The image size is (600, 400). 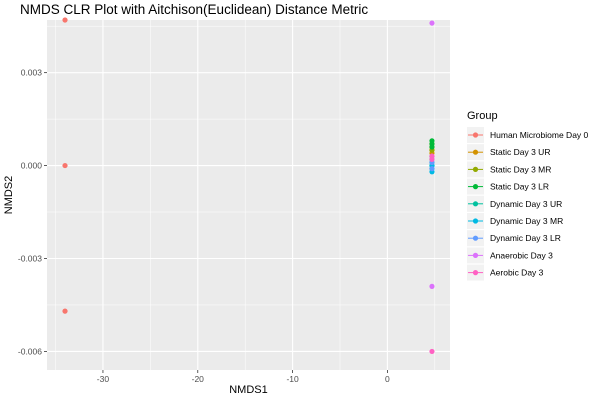 I want to click on legend-item: Anaerobic Day 3, so click(x=510, y=255).